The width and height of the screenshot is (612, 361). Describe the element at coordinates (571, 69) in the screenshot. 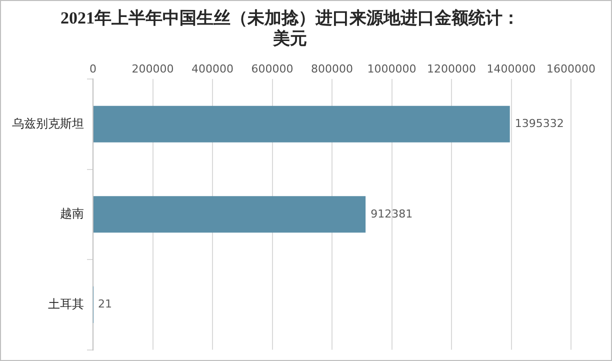

I see `x-tick-label: 1600000` at that location.